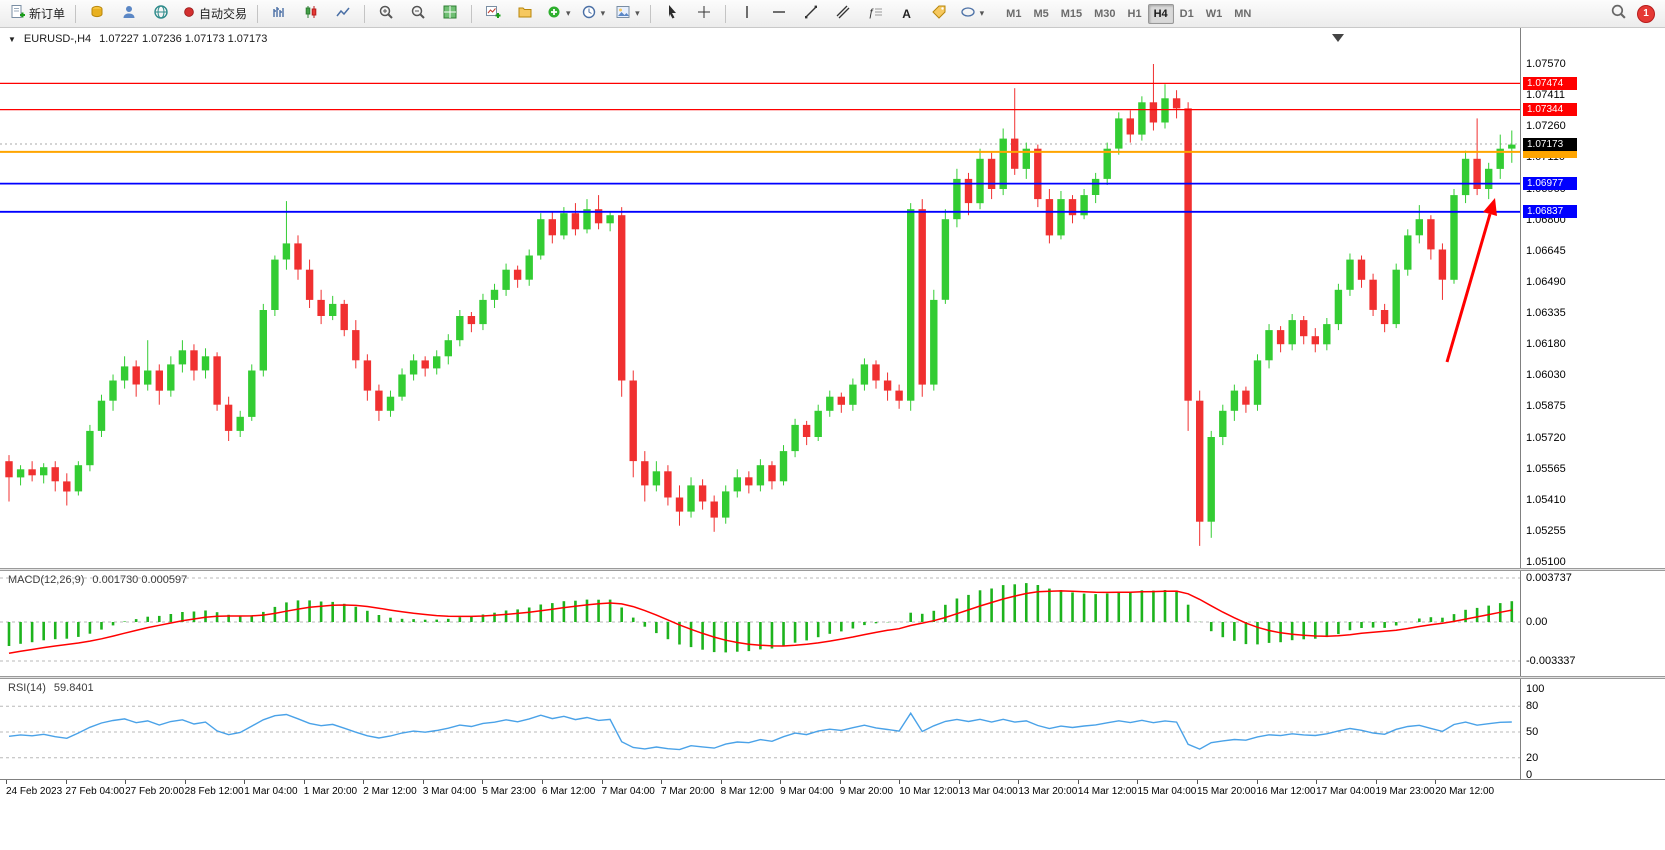 The height and width of the screenshot is (850, 1665). What do you see at coordinates (1243, 13) in the screenshot?
I see `tf-button-mn: MN` at bounding box center [1243, 13].